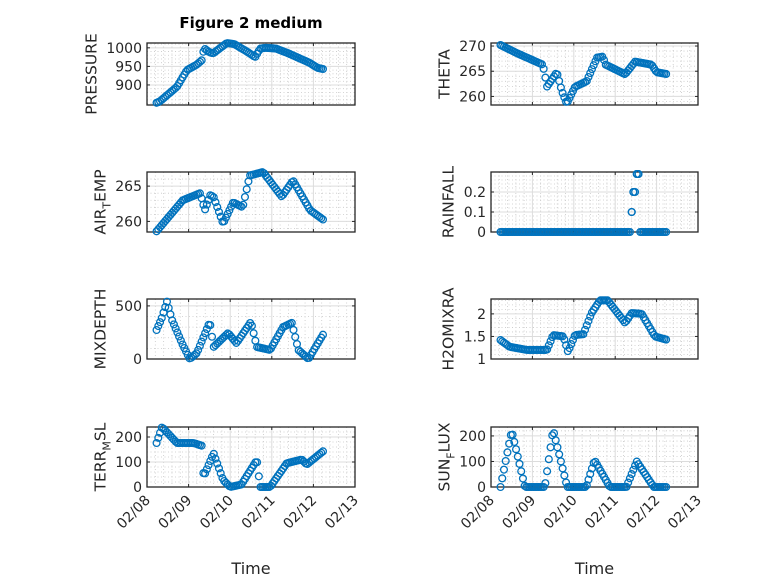 Image resolution: width=778 pixels, height=583 pixels. Describe the element at coordinates (569, 329) in the screenshot. I see `subplot-h2omixra: 1 1.5 2 H2OMIXRA` at that location.